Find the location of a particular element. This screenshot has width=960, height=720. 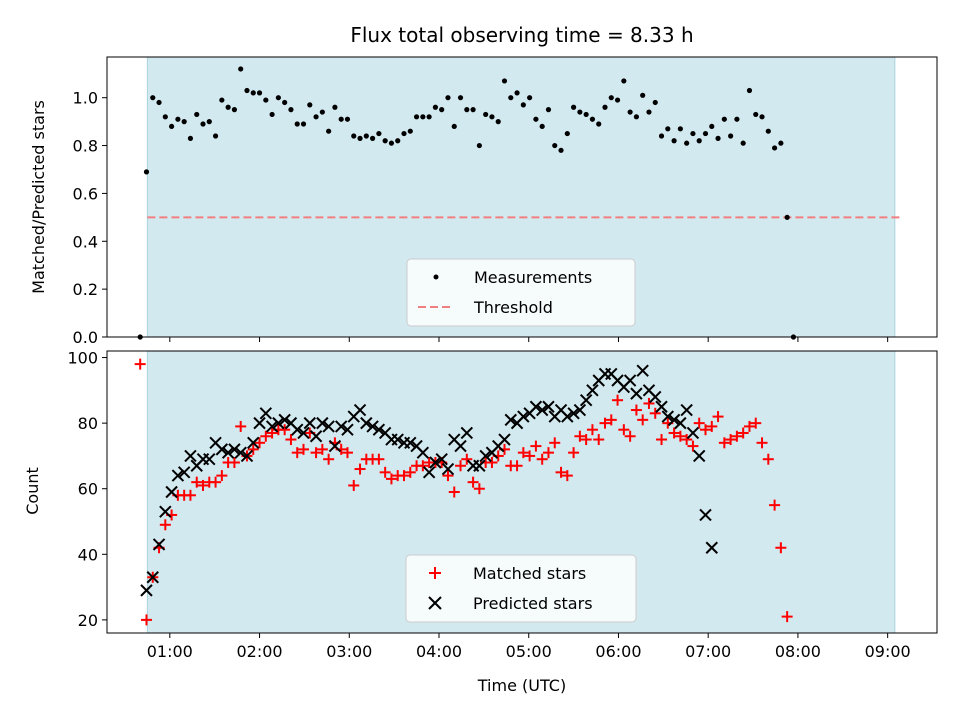

x-axis-label: Time (UTC) is located at coordinates (521, 685).